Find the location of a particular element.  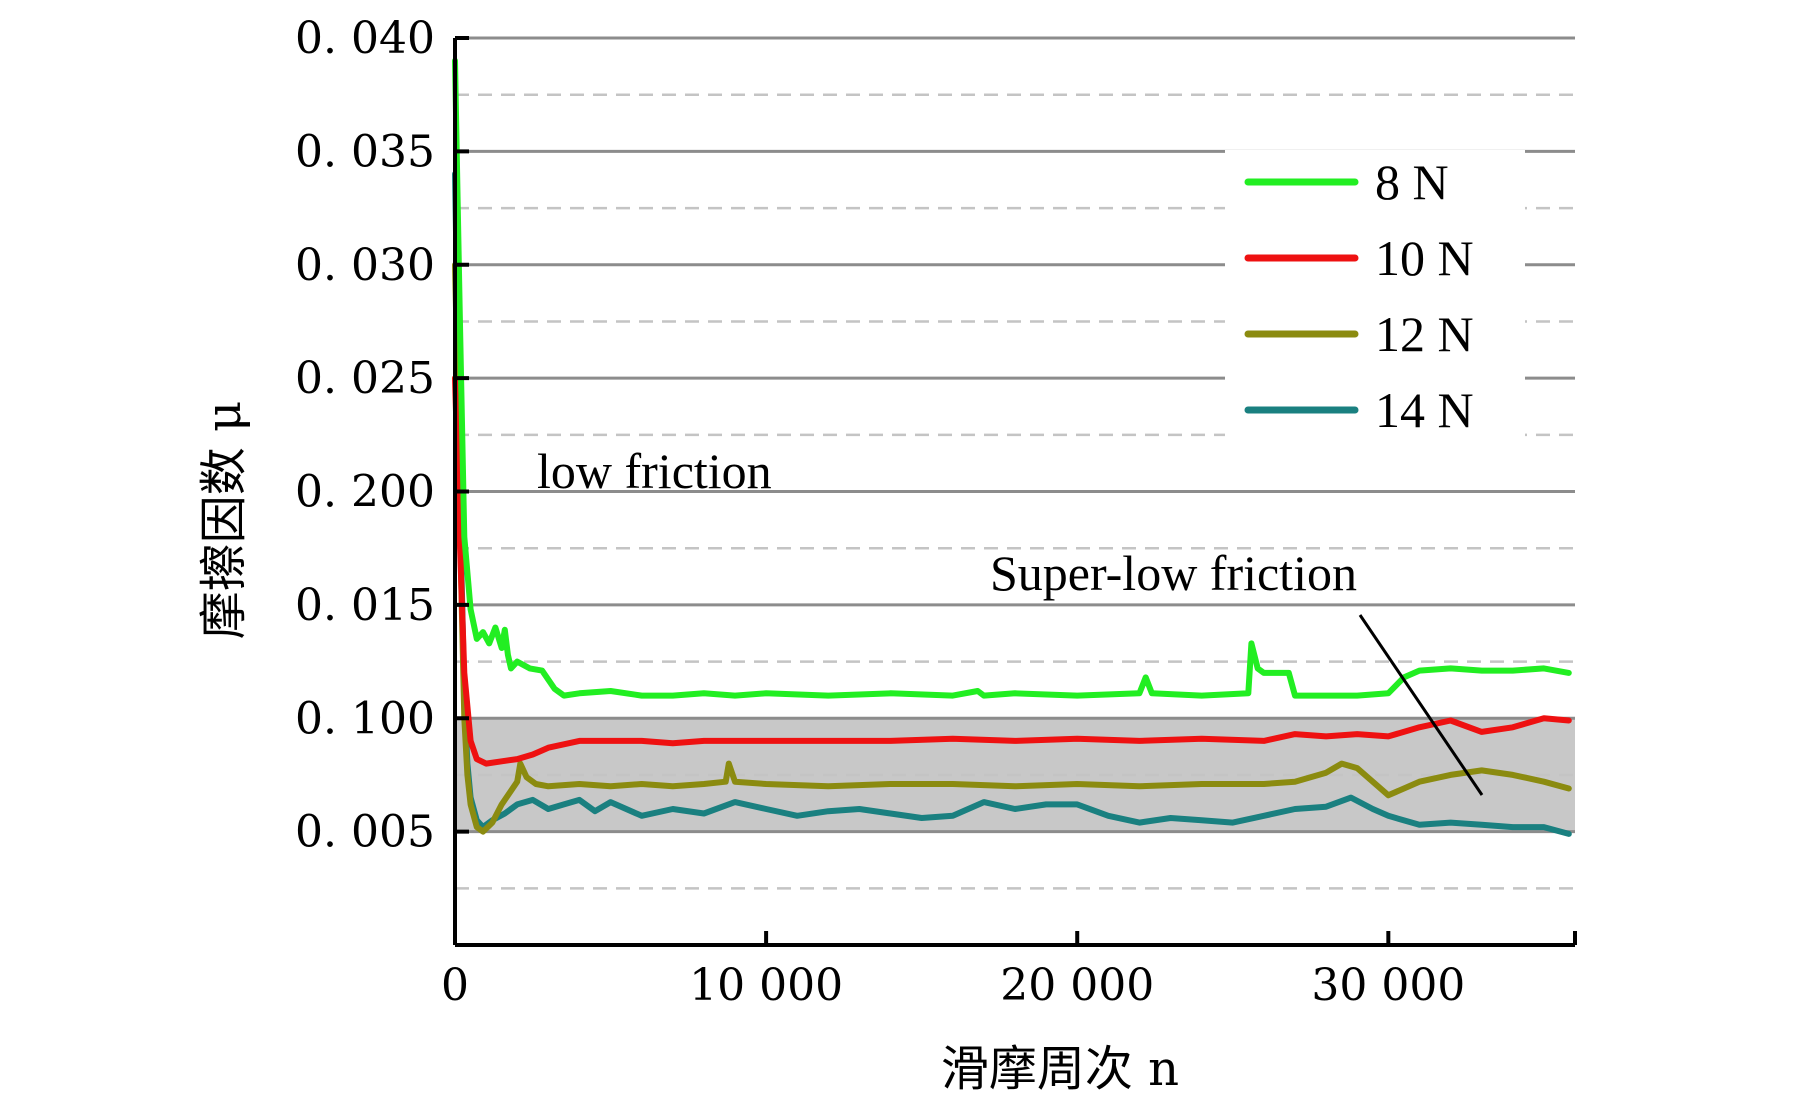

y-tick-label-1: 0. 100 is located at coordinates (365, 718).